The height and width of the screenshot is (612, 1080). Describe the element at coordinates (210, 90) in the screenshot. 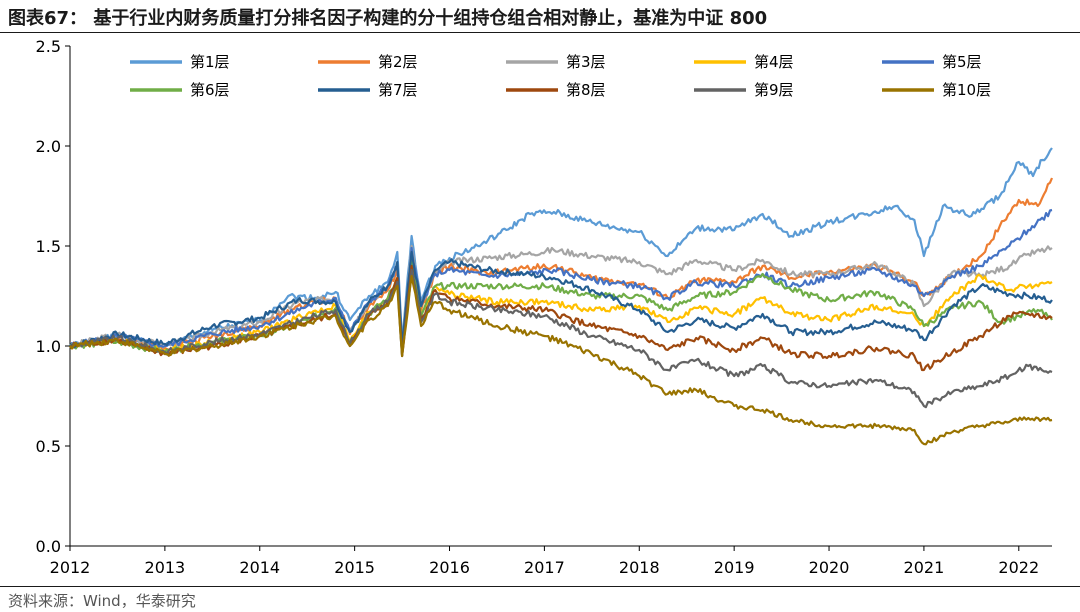

I see `legend-label-6: 第6层` at that location.